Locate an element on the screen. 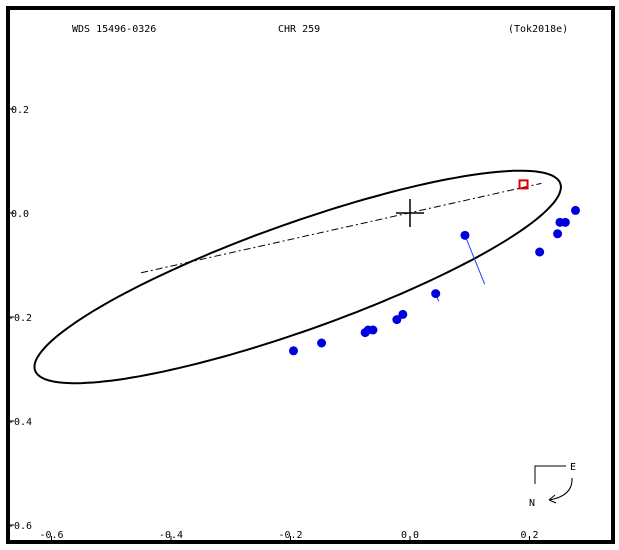  y-tick-label: -0.2 is located at coordinates (20, 318).